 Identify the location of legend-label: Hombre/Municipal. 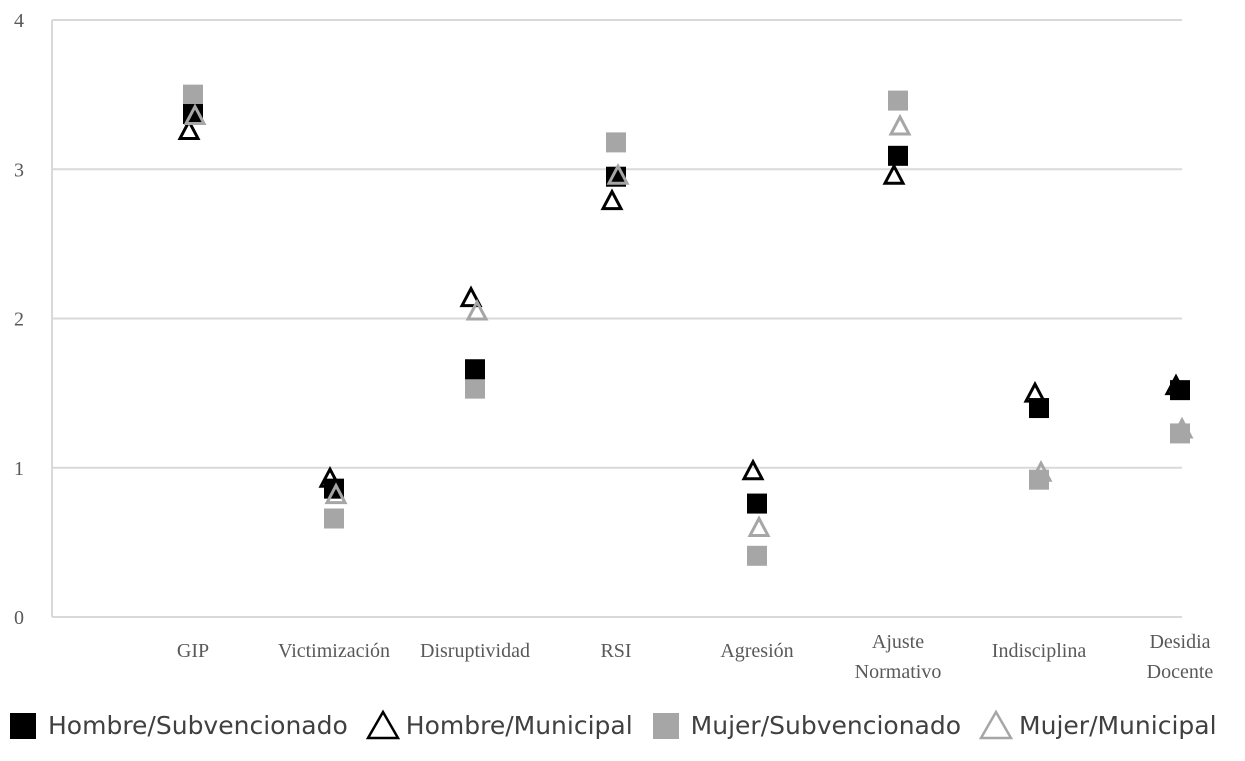
(519, 725).